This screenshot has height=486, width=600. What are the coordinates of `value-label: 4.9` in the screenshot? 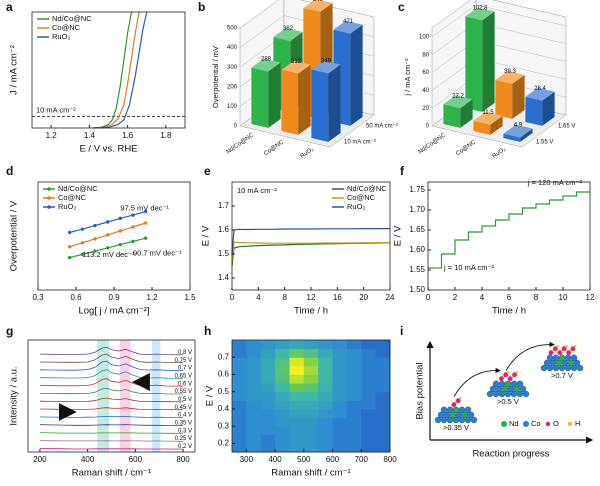 It's located at (518, 126).